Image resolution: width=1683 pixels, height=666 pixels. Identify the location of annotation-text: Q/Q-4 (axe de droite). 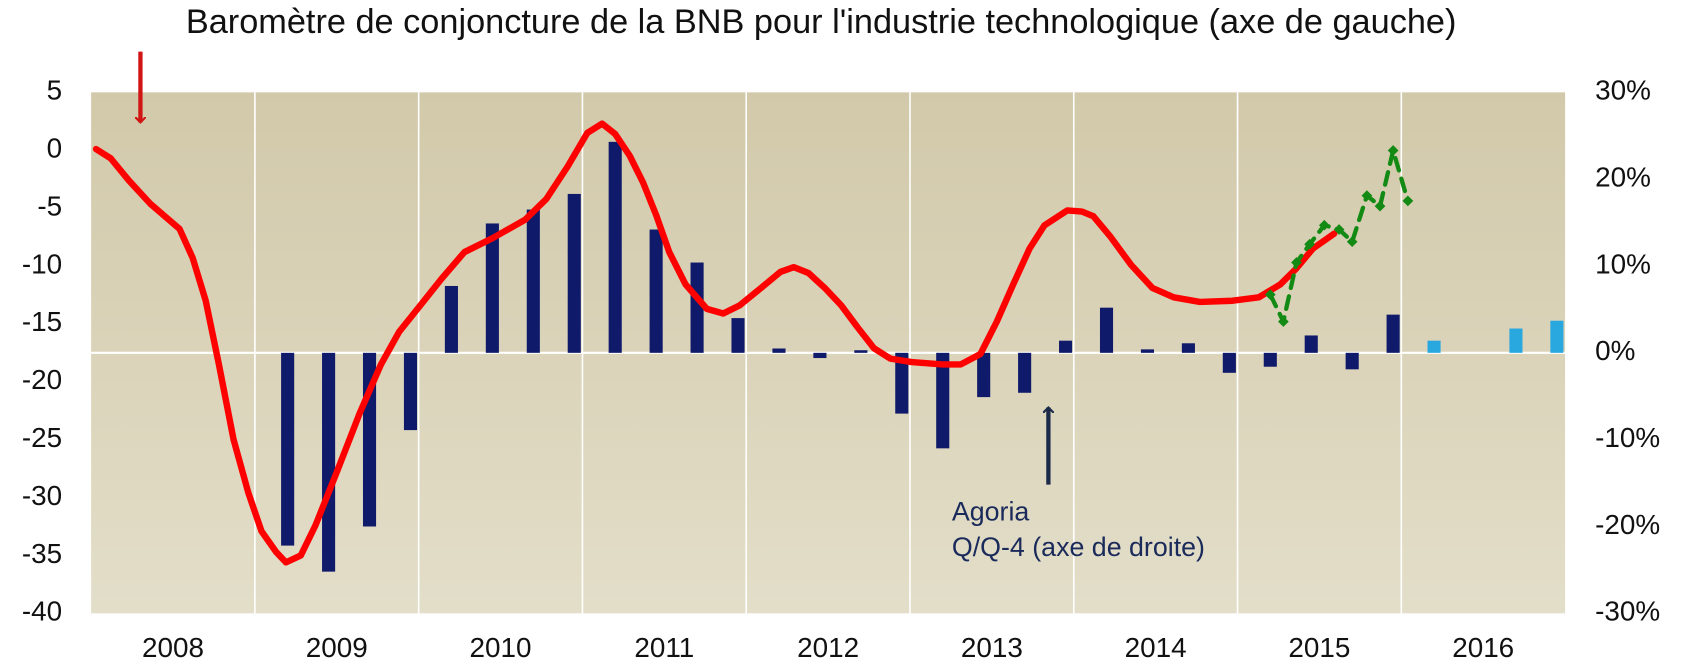
(1078, 547).